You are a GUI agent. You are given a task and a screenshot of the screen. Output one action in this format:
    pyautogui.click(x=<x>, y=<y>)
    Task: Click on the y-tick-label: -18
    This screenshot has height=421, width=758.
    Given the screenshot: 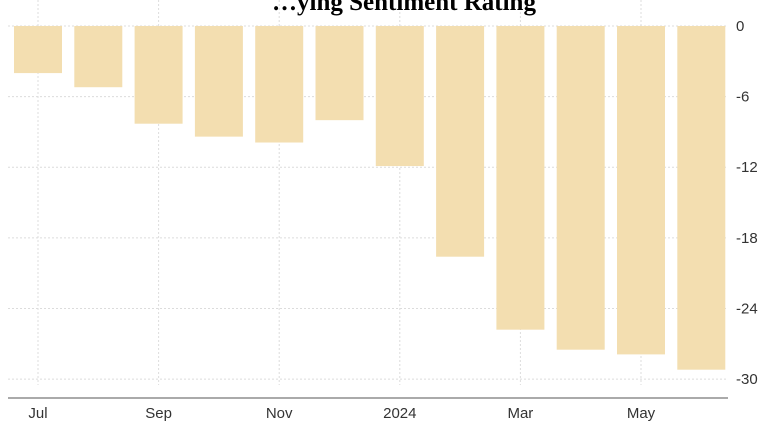 What is the action you would take?
    pyautogui.click(x=747, y=238)
    